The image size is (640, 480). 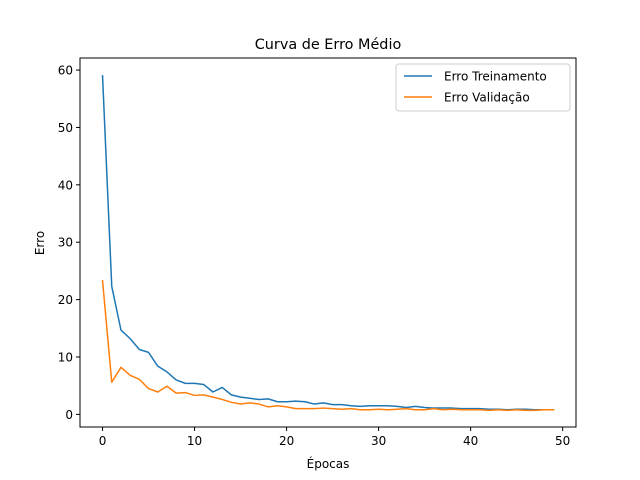 What do you see at coordinates (562, 441) in the screenshot?
I see `x-tick-label: 50` at bounding box center [562, 441].